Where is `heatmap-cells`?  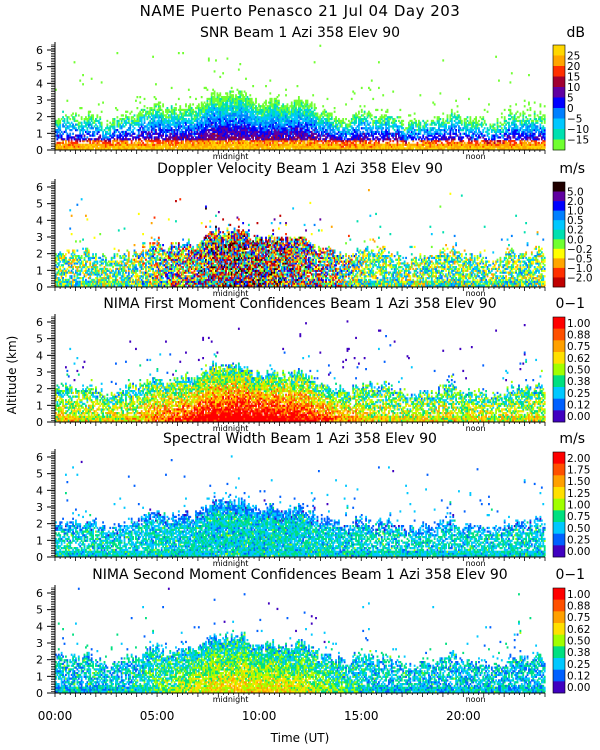 heatmap-cells is located at coordinates (300, 97).